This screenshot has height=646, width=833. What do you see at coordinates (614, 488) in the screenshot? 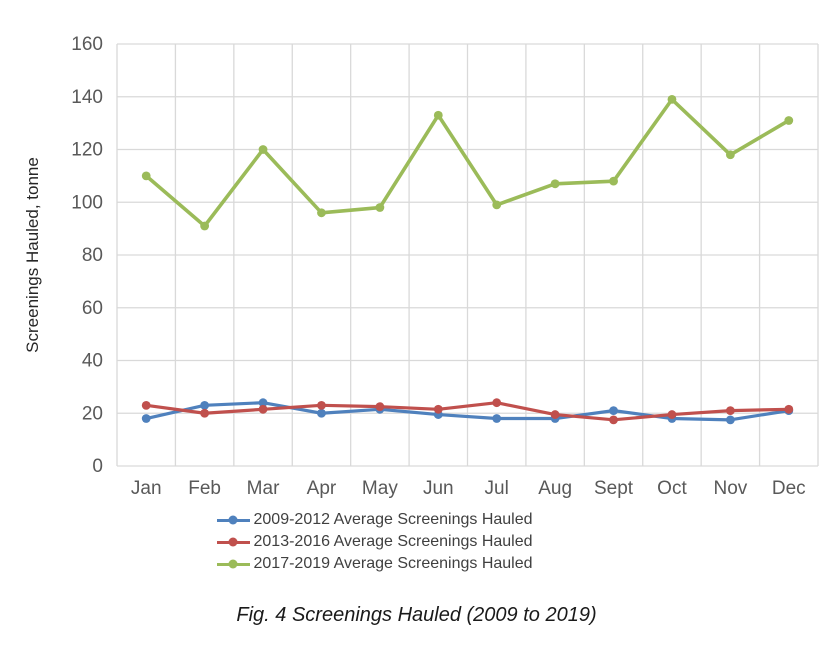
I see `x-tick-label: Sept` at bounding box center [614, 488].